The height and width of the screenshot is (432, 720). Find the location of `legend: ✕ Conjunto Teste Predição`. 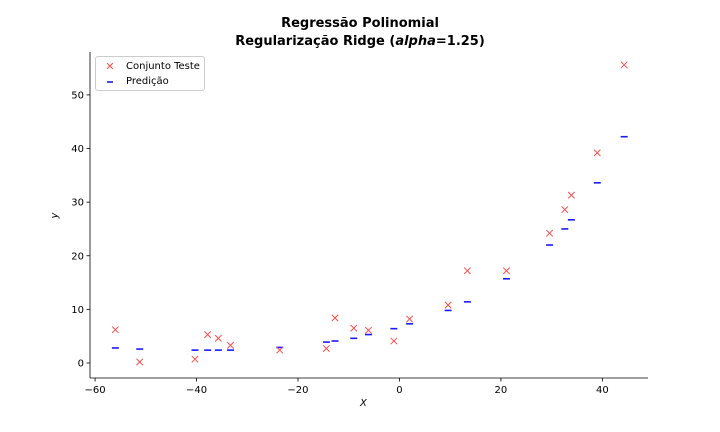

legend: ✕ Conjunto Teste Predição is located at coordinates (150, 73).